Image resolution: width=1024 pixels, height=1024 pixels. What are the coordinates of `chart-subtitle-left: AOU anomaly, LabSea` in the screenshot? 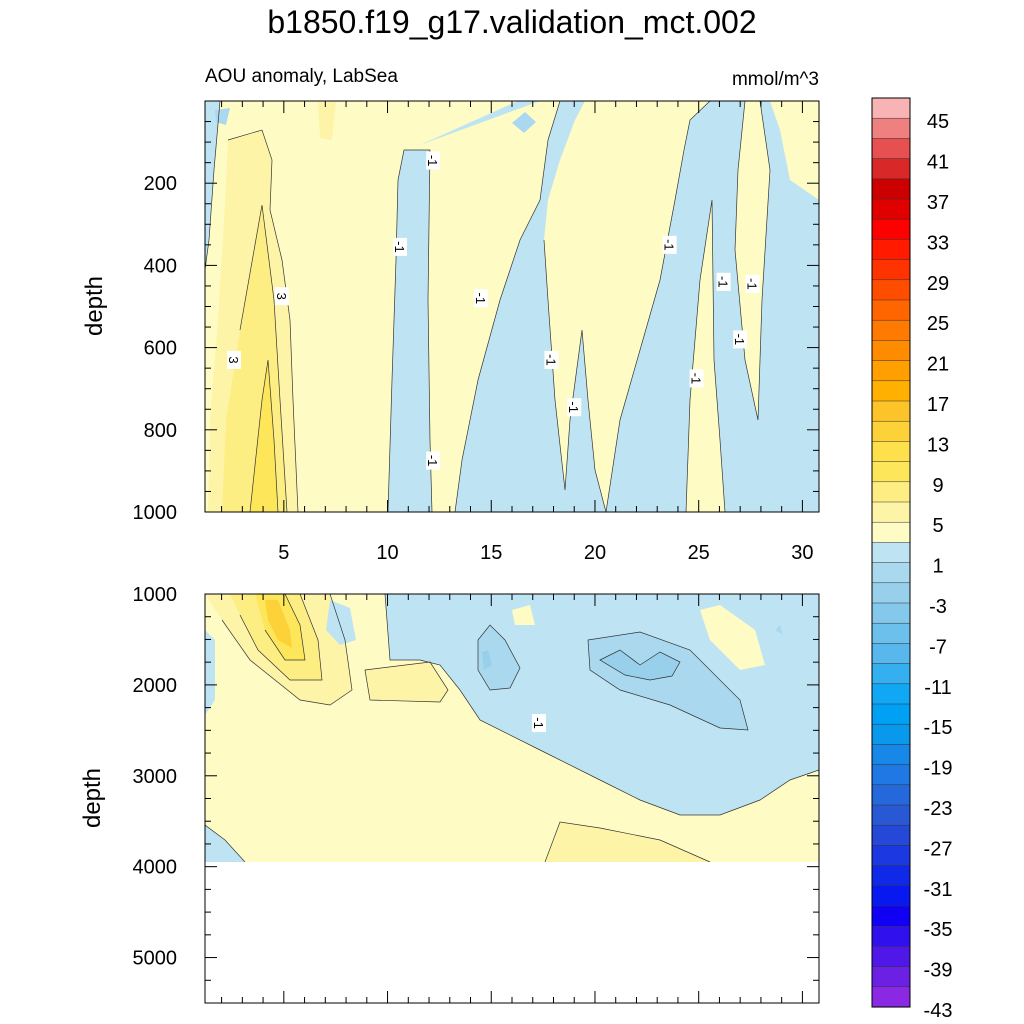 It's located at (301, 76).